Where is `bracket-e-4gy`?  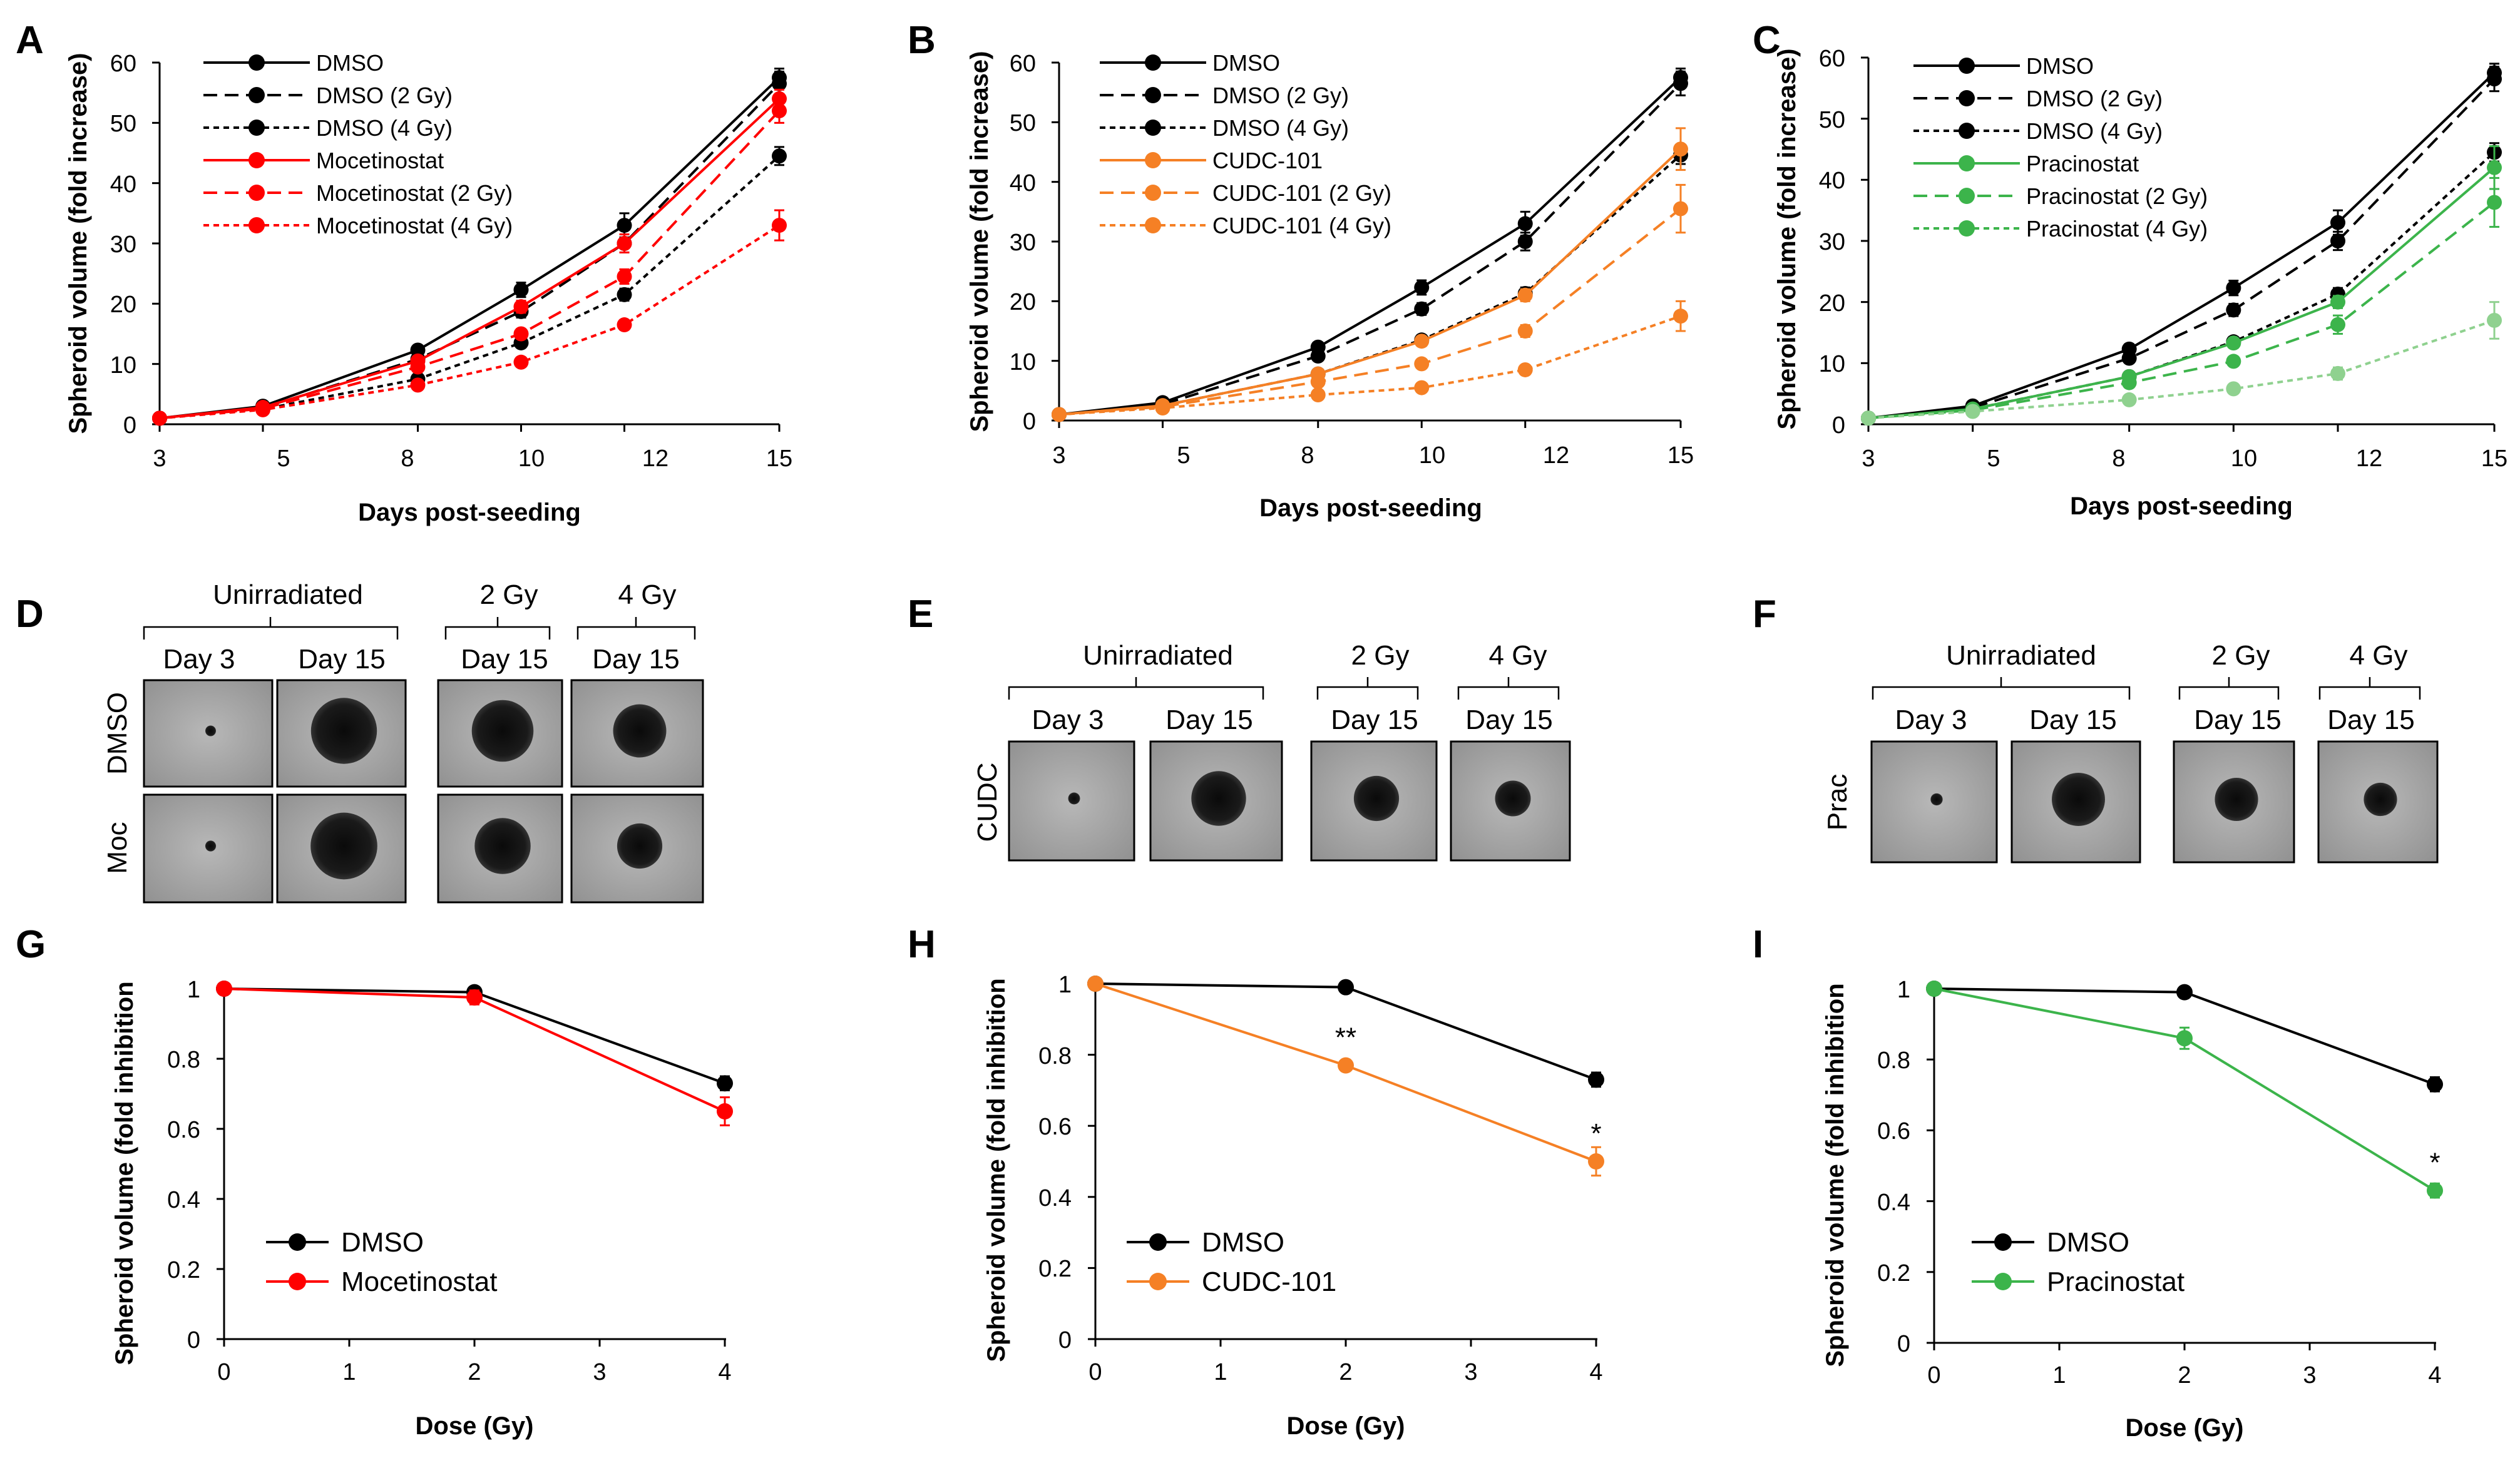
bracket-e-4gy is located at coordinates (1509, 693).